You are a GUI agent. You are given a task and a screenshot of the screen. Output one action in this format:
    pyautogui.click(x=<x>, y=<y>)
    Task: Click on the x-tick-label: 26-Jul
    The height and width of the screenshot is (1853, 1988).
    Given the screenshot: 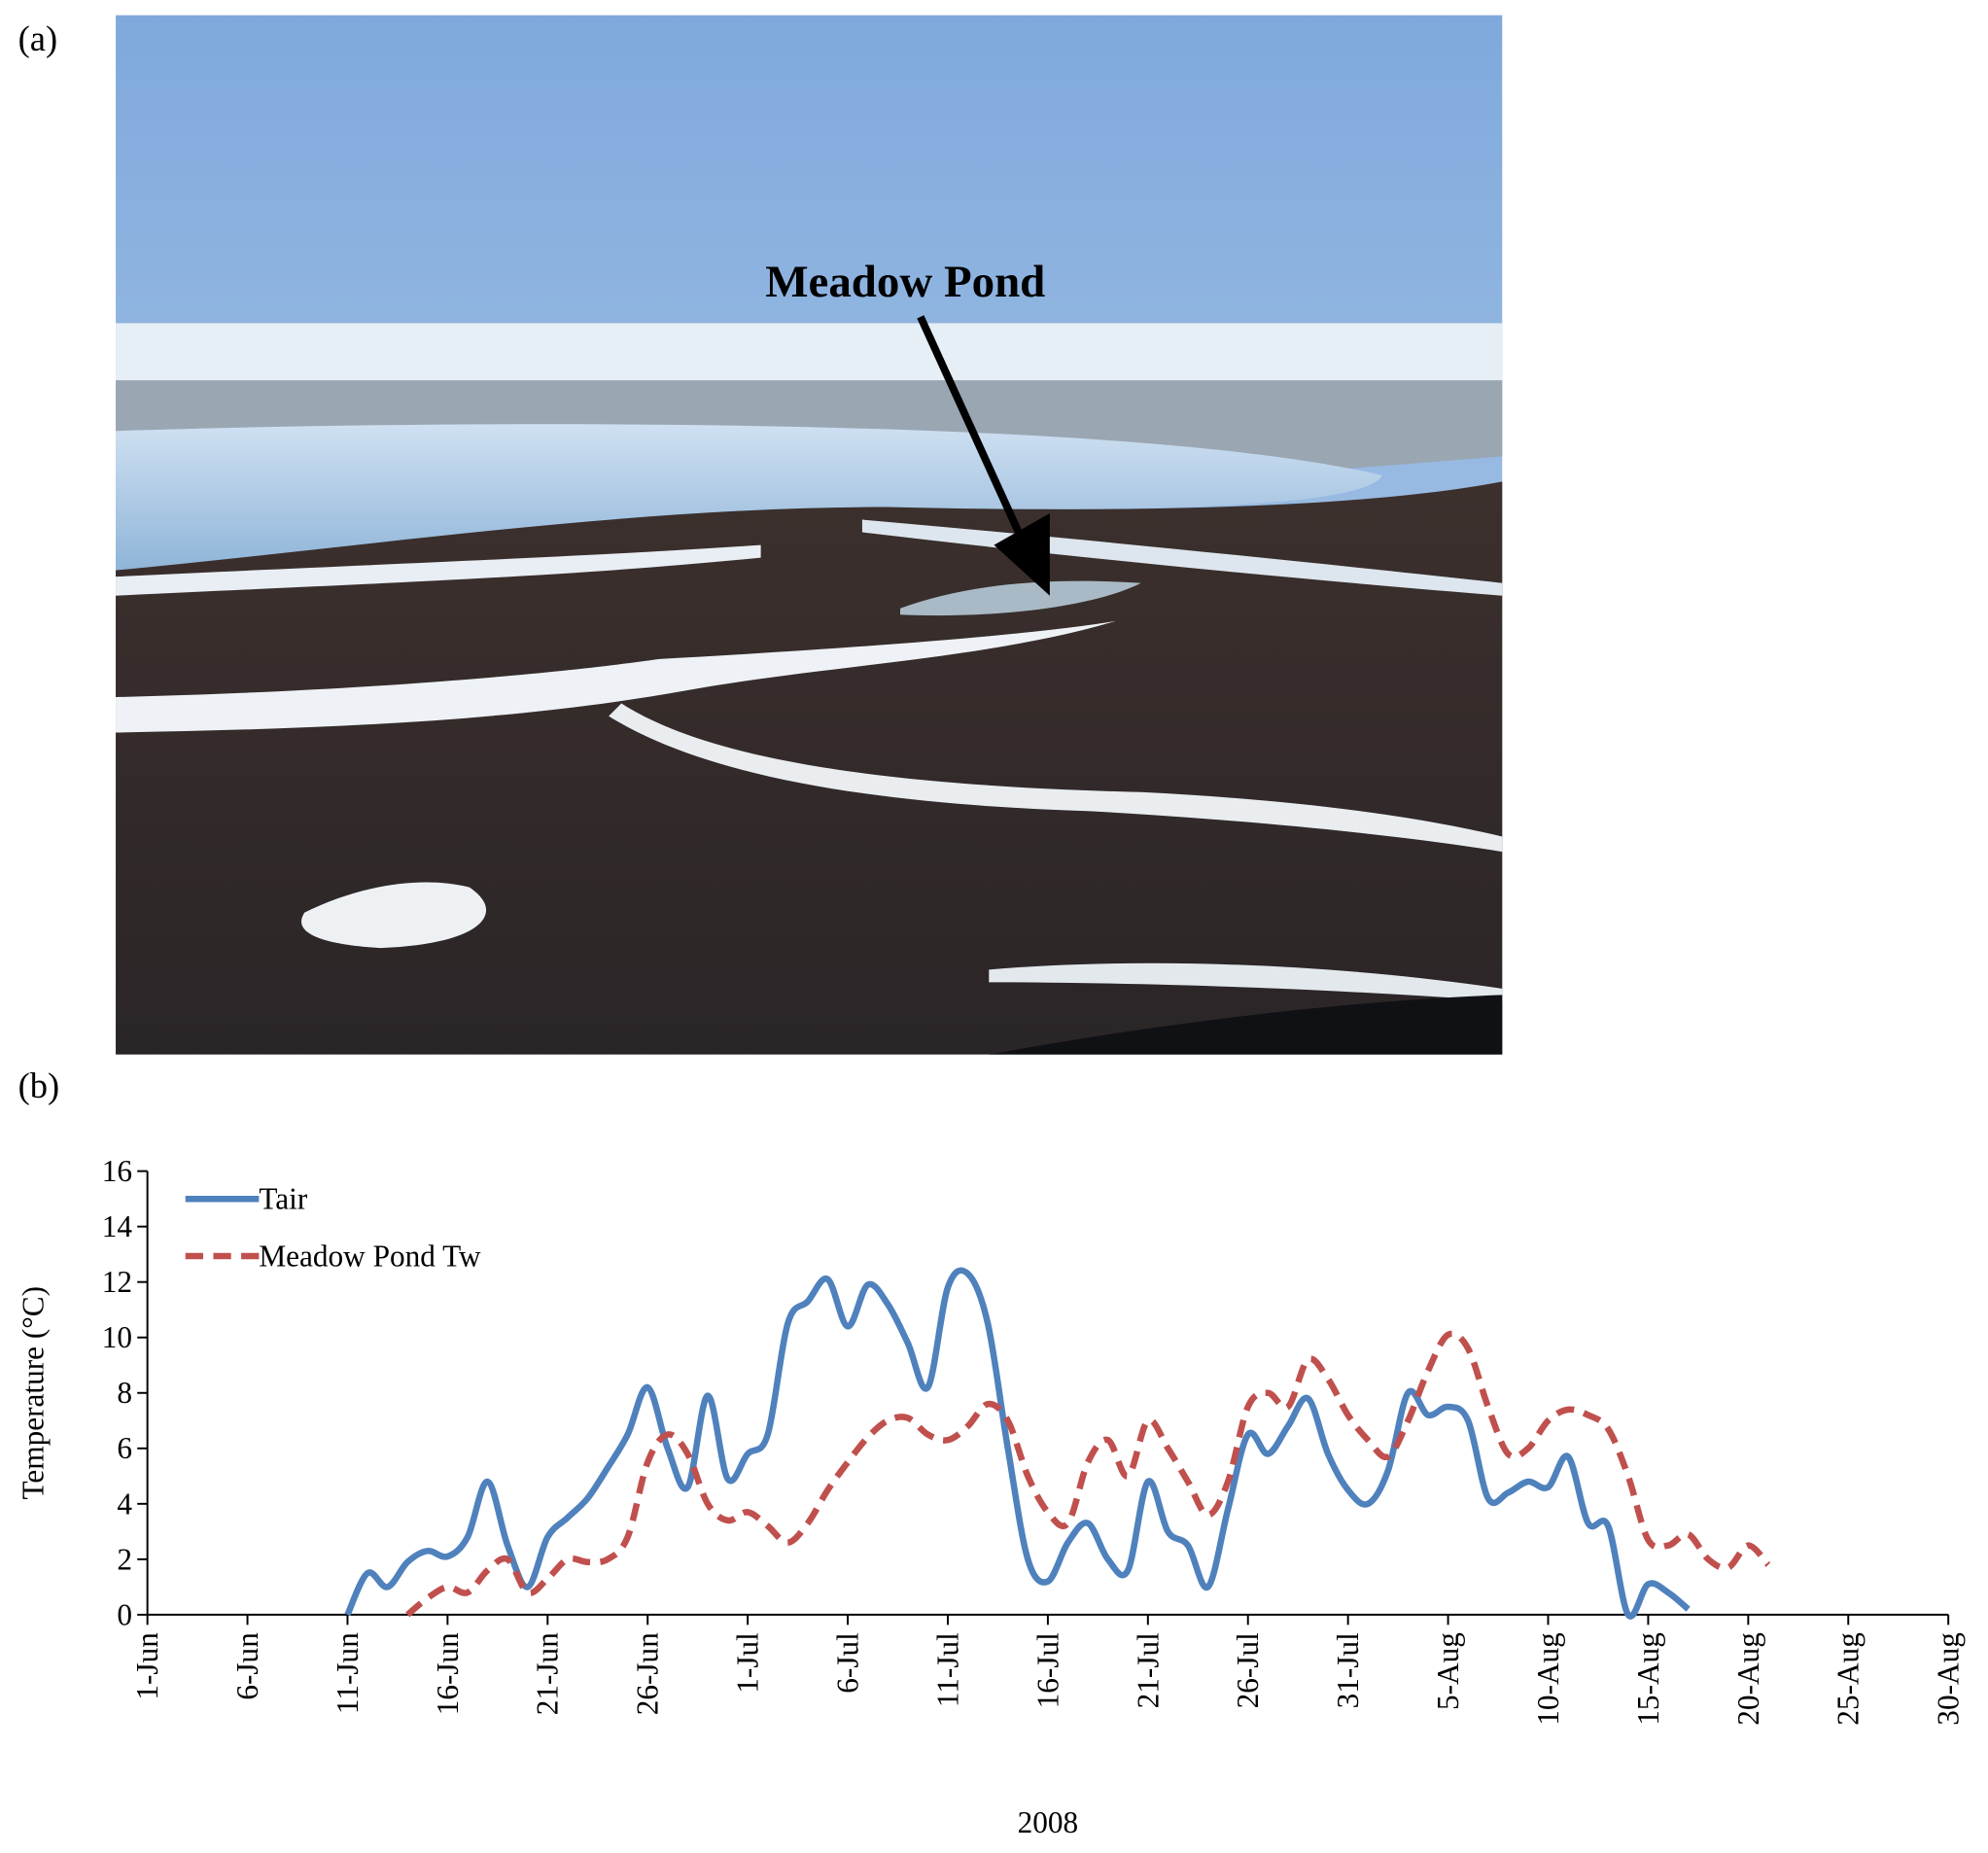 What is the action you would take?
    pyautogui.click(x=1248, y=1670)
    